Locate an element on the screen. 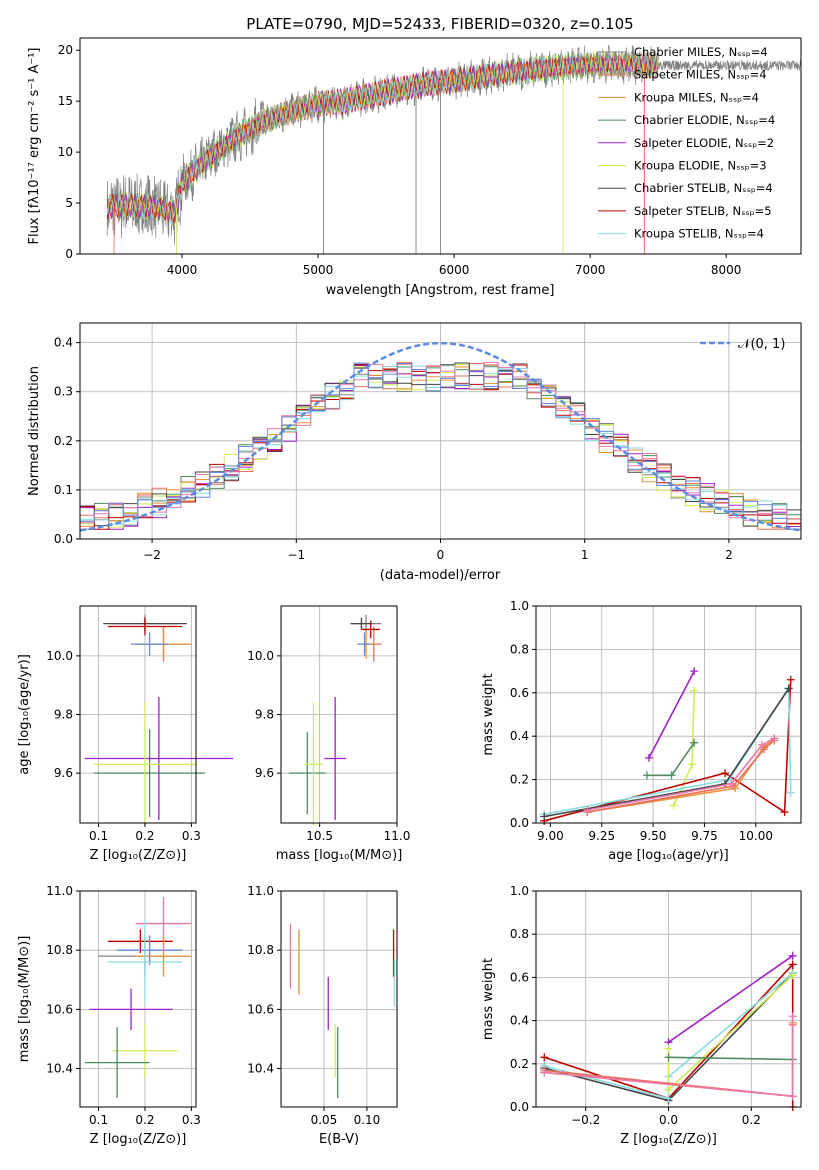 This screenshot has height=1170, width=819. x-axis-label: age [log₁₀(age/yr)] is located at coordinates (668, 855).